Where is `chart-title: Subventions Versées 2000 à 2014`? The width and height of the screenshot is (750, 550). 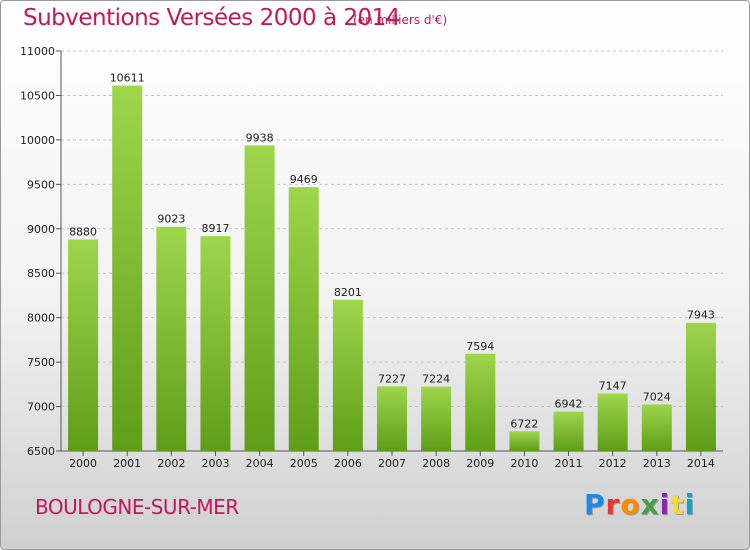 chart-title: Subventions Versées 2000 à 2014 is located at coordinates (211, 18).